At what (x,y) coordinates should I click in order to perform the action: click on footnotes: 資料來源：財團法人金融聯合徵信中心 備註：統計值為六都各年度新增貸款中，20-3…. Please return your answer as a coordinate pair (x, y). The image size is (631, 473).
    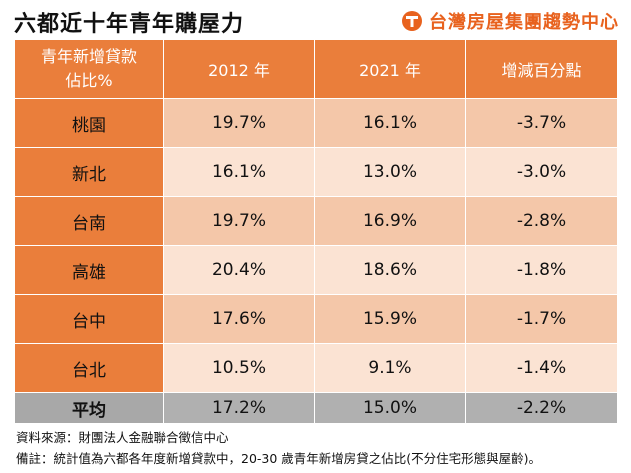
    Looking at the image, I should click on (278, 448).